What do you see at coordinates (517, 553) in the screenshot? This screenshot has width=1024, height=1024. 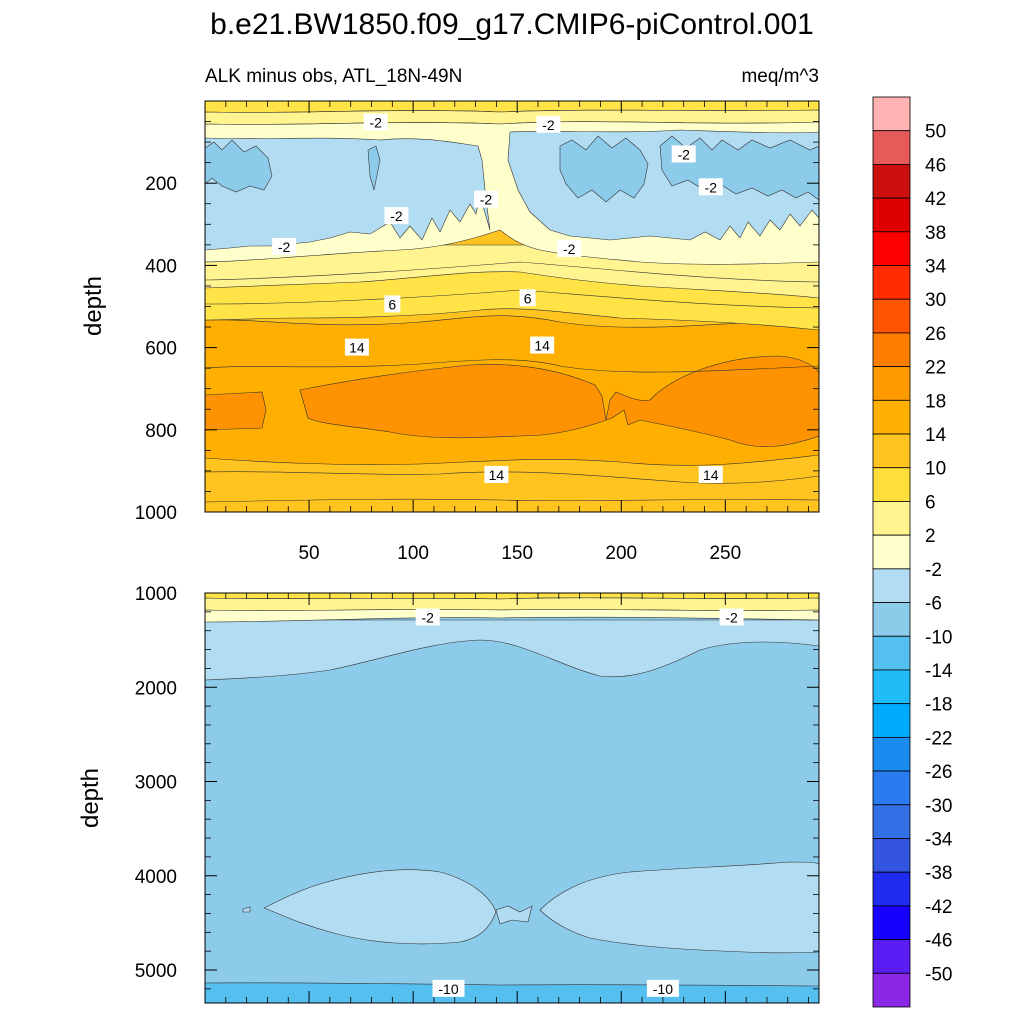 I see `upper-xtick-label: 150` at bounding box center [517, 553].